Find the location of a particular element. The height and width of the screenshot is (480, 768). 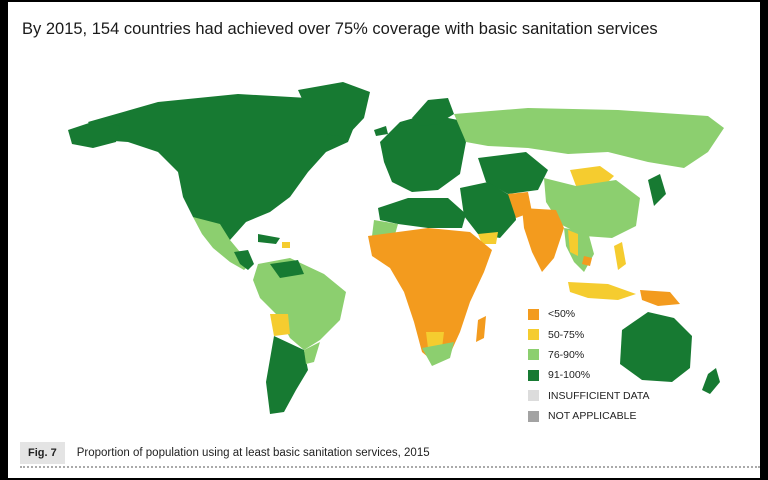

region-venezuela is located at coordinates (287, 269).